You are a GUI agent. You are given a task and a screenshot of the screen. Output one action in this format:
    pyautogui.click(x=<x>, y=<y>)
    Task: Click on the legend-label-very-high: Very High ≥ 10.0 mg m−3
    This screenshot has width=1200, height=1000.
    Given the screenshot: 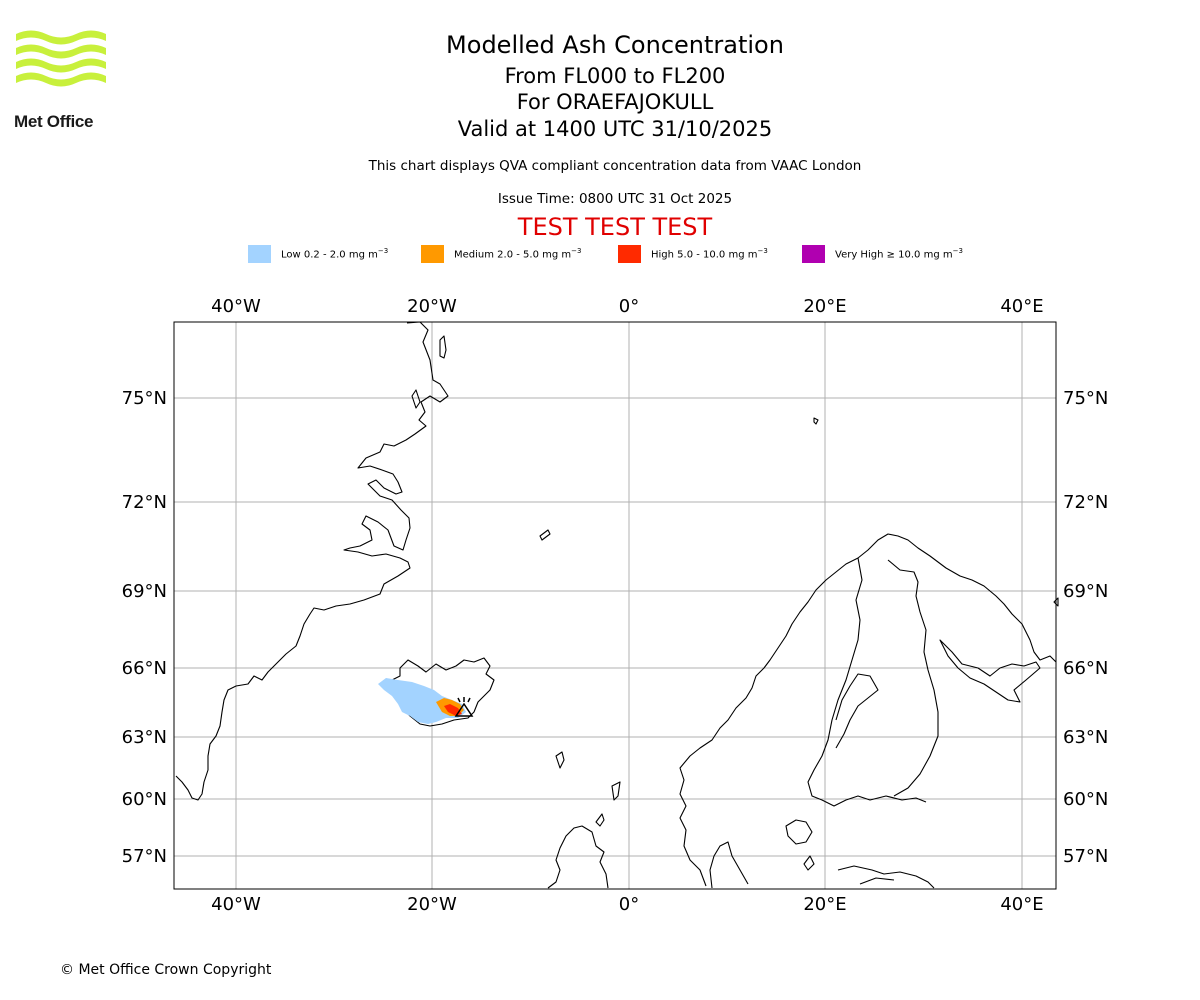 What is the action you would take?
    pyautogui.click(x=899, y=254)
    